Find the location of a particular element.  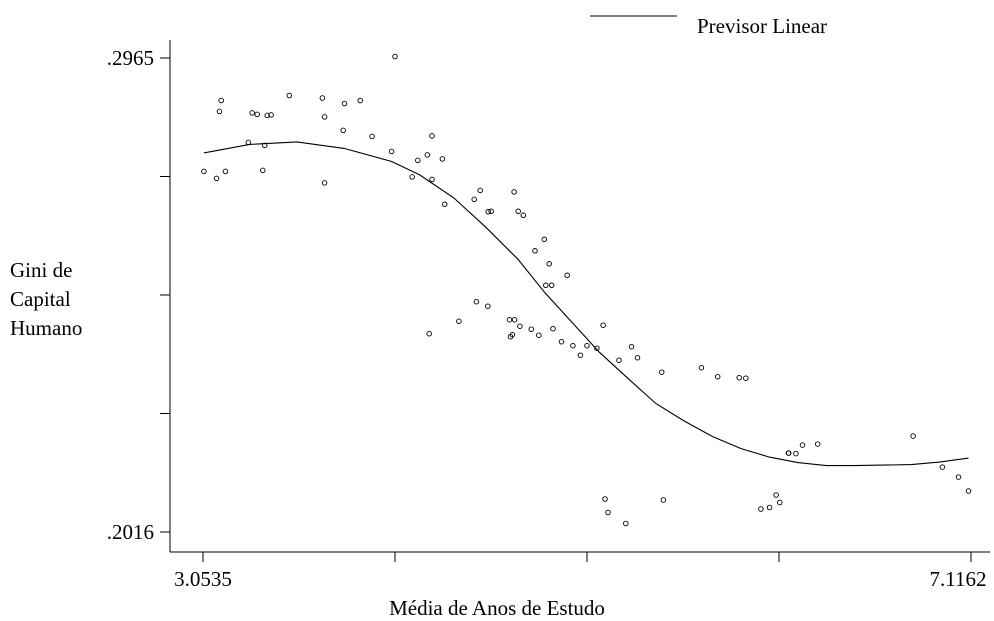

x-tick-label: 3.0535 is located at coordinates (203, 579).